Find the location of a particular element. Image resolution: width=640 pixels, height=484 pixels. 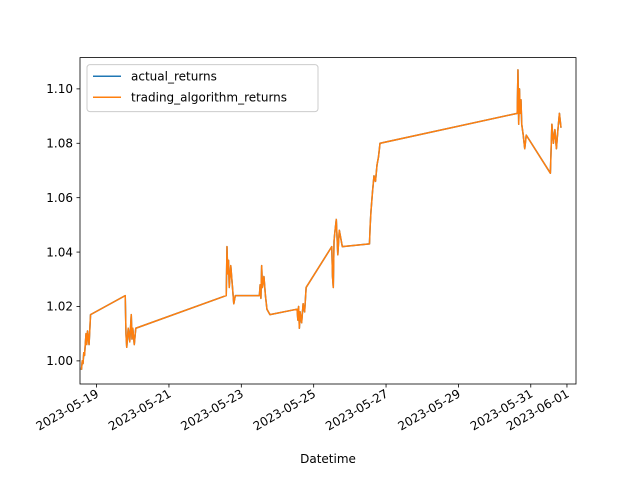

legend-box is located at coordinates (202, 88).